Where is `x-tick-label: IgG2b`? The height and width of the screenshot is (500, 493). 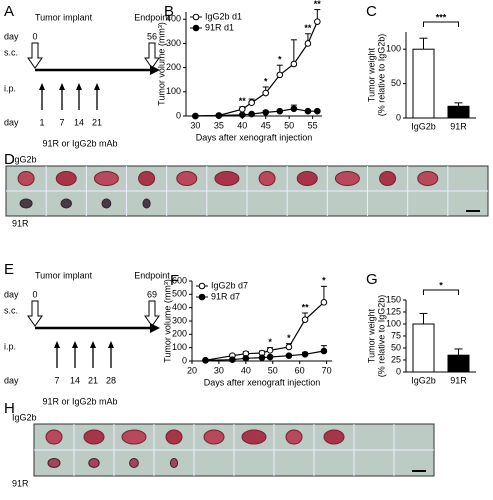 x-tick-label: IgG2b is located at coordinates (423, 126).